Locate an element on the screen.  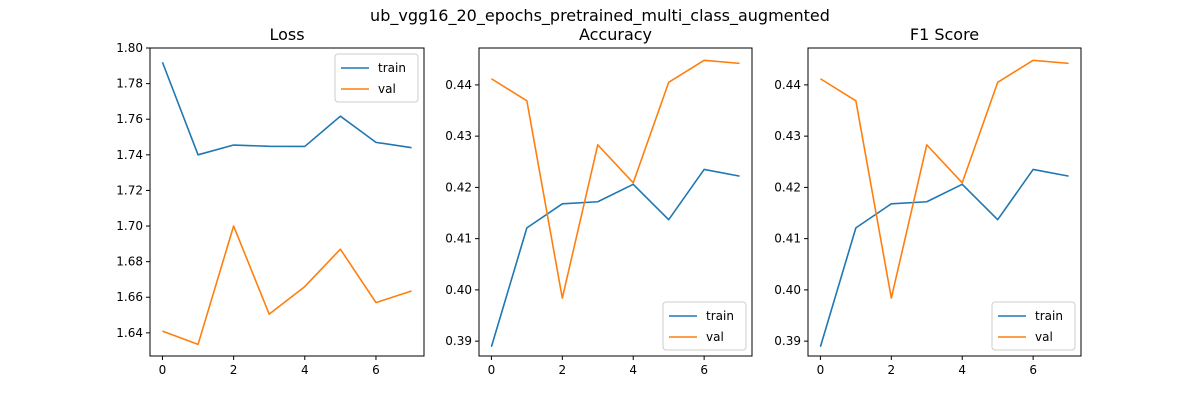
y-tick-label: 1.64 is located at coordinates (129, 333).